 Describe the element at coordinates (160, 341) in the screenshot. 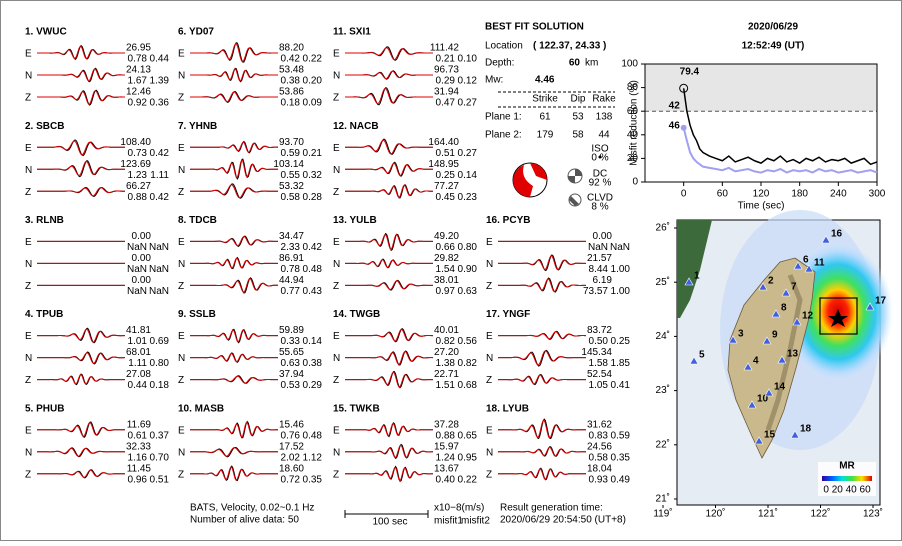

I see `misfit2: 0.69` at that location.